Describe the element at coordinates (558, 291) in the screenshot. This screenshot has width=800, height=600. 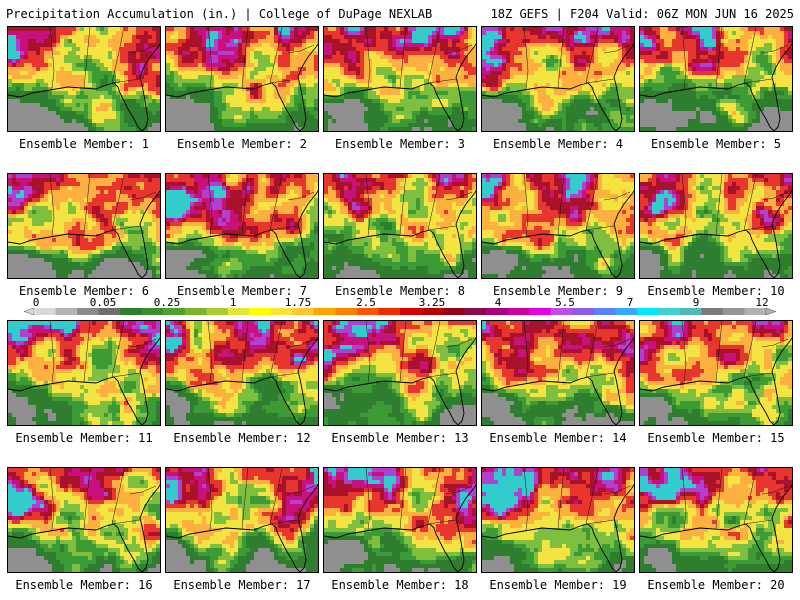
I see `ensemble-member-label: Ensemble Member: 9` at that location.